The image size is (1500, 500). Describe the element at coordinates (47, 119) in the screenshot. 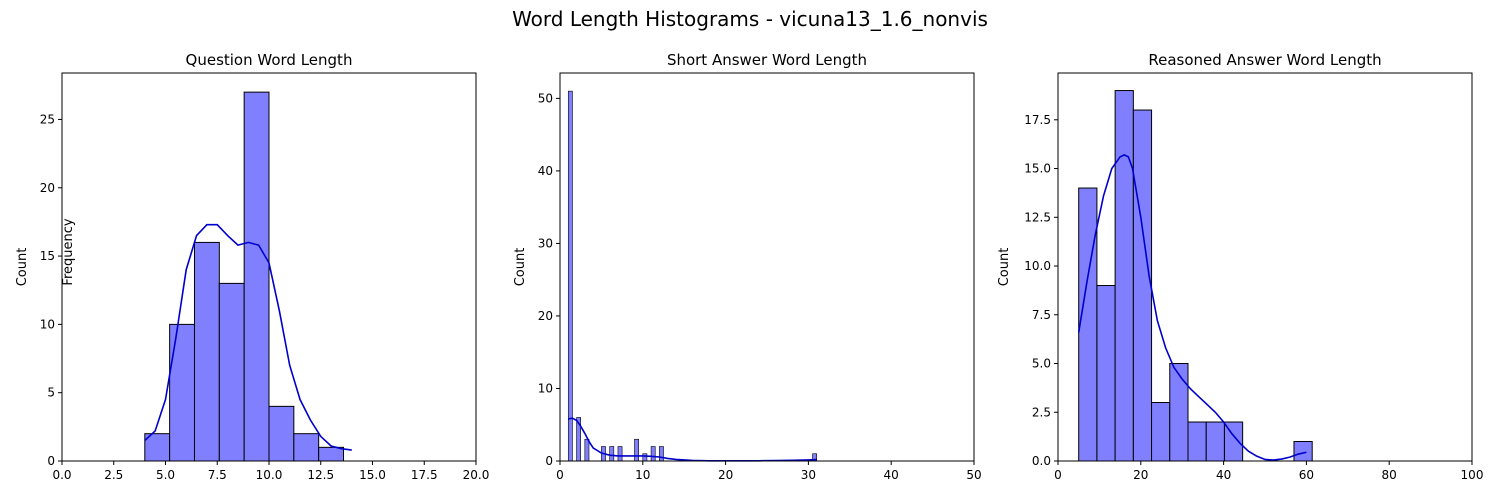

I see `y-tick-label: 25` at that location.